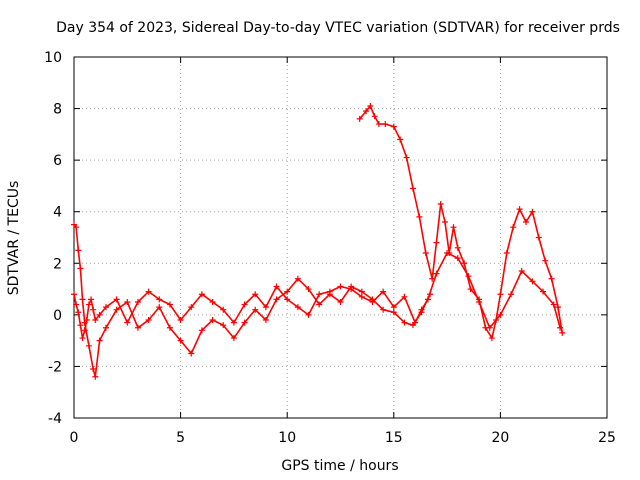 The width and height of the screenshot is (640, 480). I want to click on y-tick-label: -2, so click(55, 367).